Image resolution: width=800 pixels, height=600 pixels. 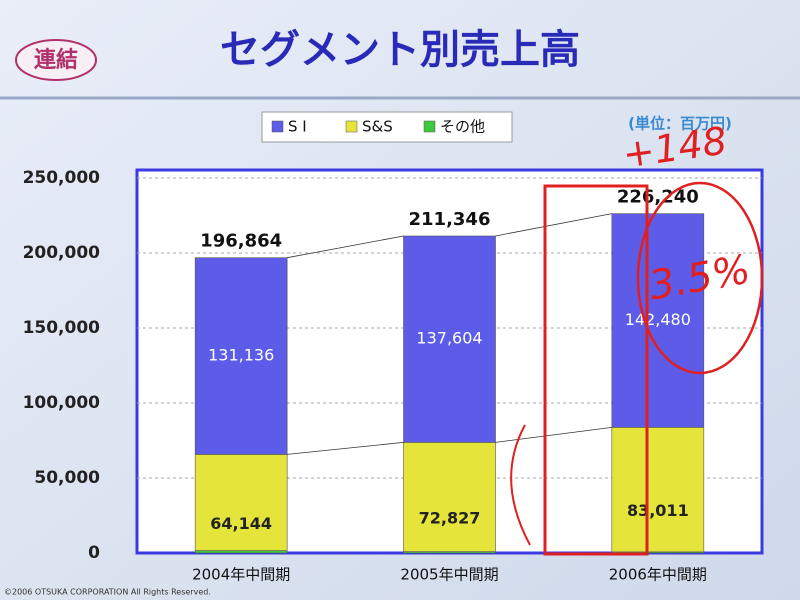 I want to click on x-tick-label: 2006年中間期, so click(x=658, y=575).